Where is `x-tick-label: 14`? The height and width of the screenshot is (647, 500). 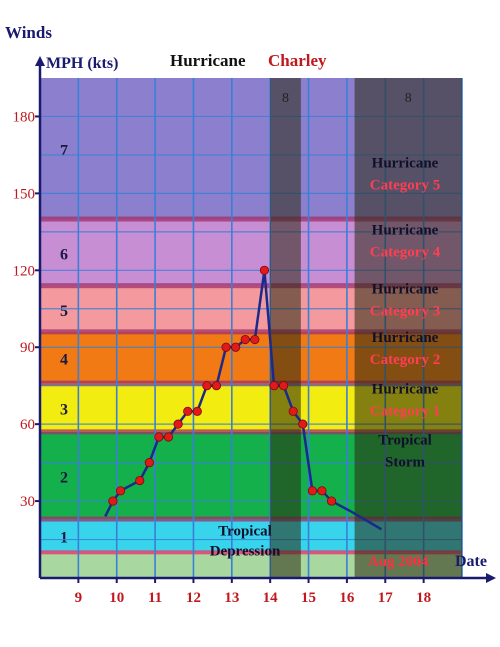
x-tick-label: 14 is located at coordinates (271, 598).